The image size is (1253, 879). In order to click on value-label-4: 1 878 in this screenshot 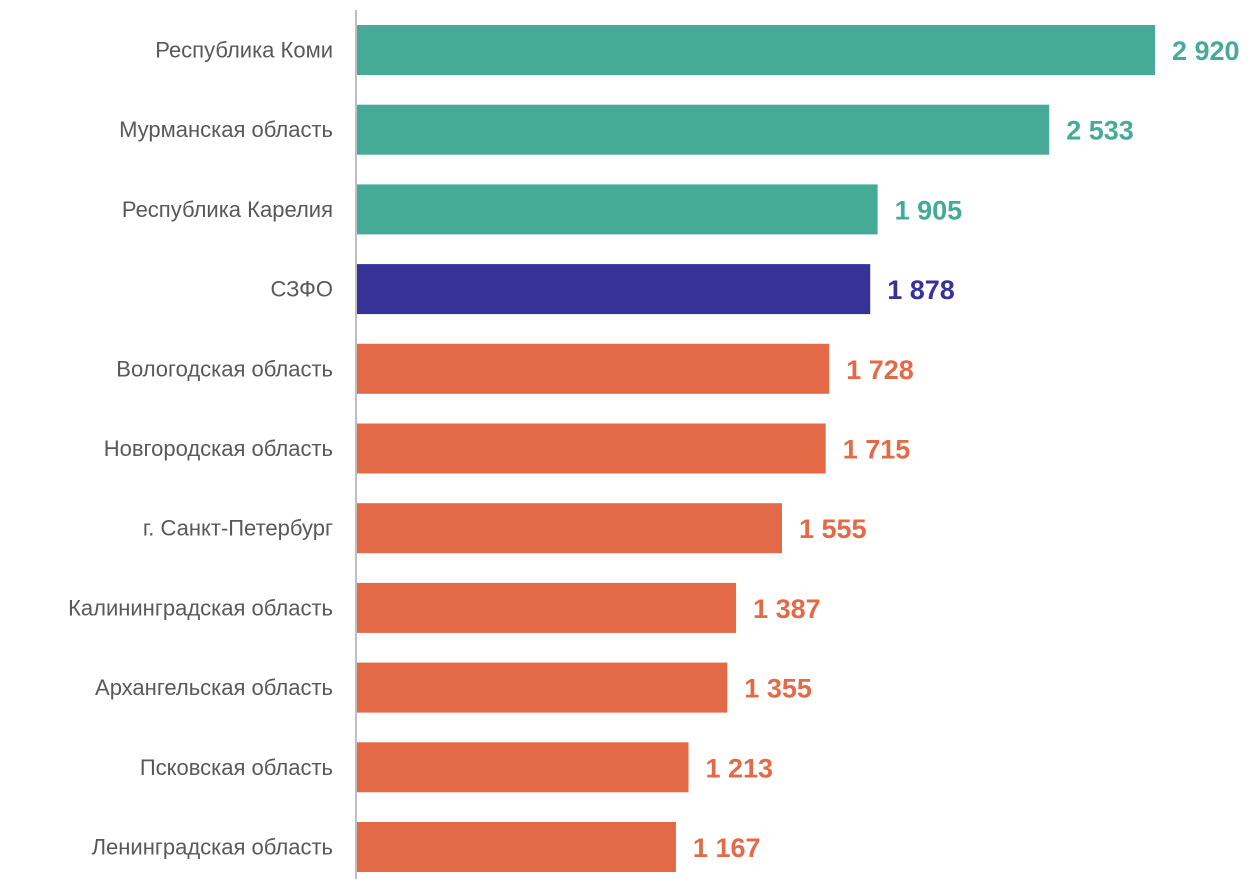, I will do `click(921, 290)`.